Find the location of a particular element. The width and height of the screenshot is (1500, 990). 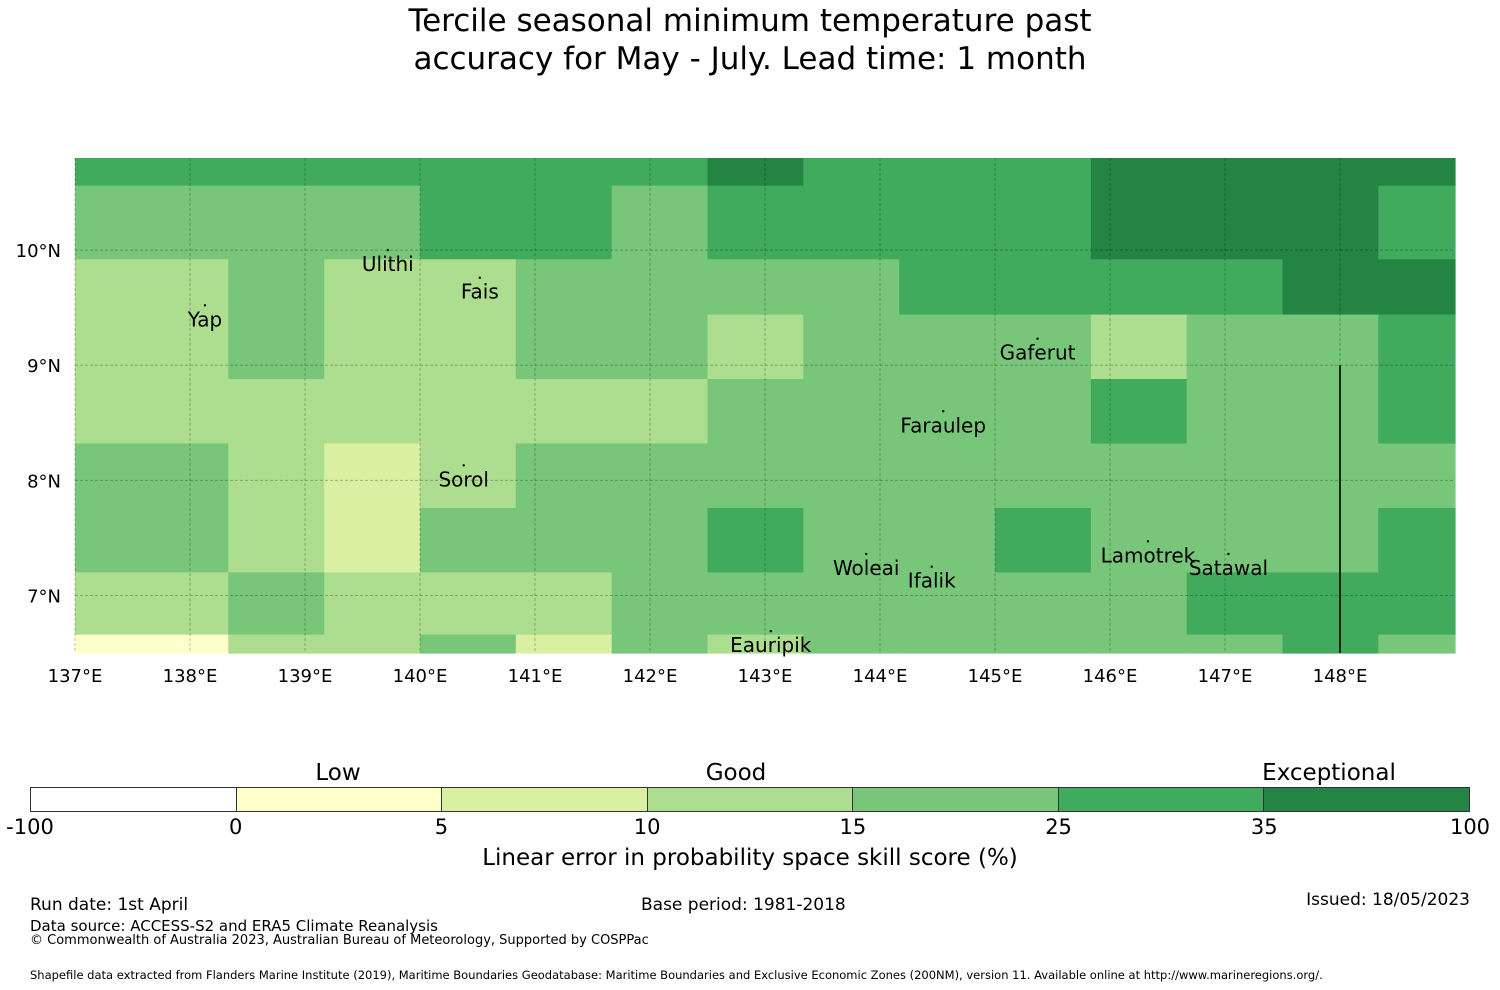

legend-tick-label: -100 is located at coordinates (30, 827).